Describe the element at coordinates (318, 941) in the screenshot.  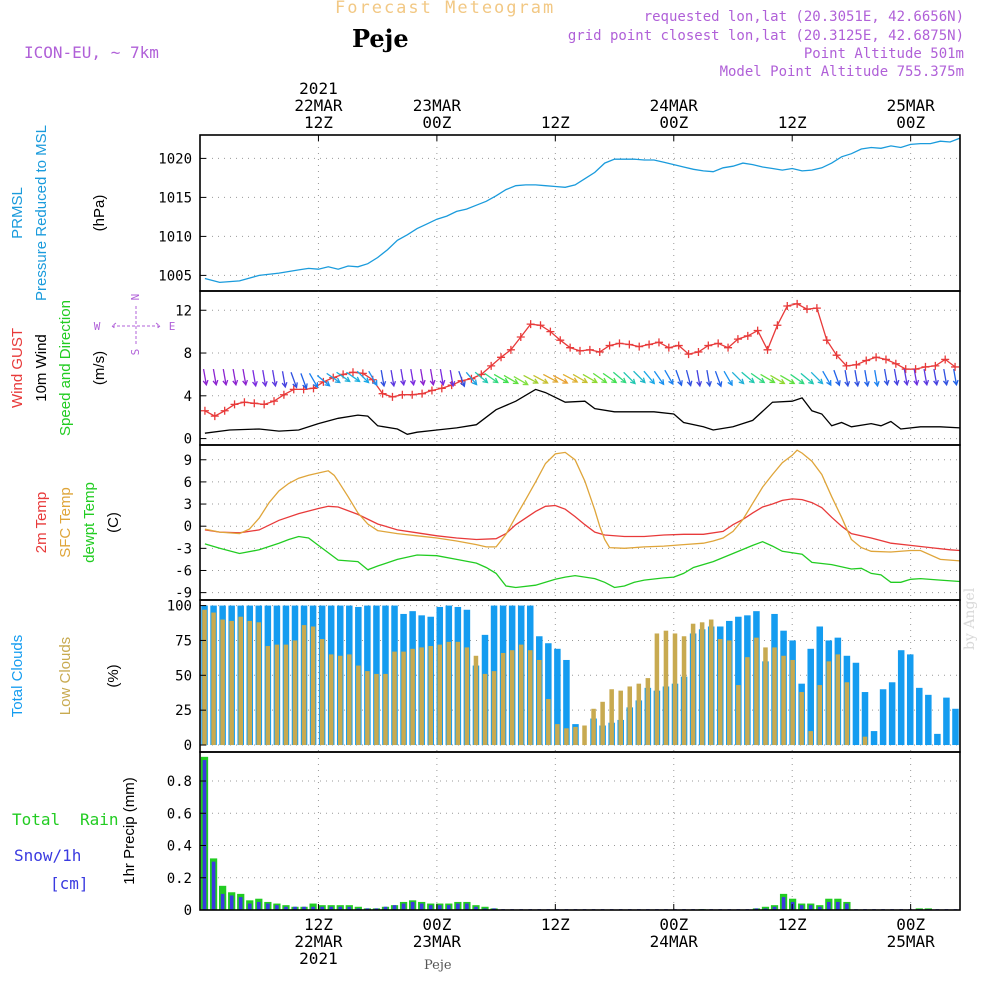
I see `time-label-bottom: 22MAR` at that location.